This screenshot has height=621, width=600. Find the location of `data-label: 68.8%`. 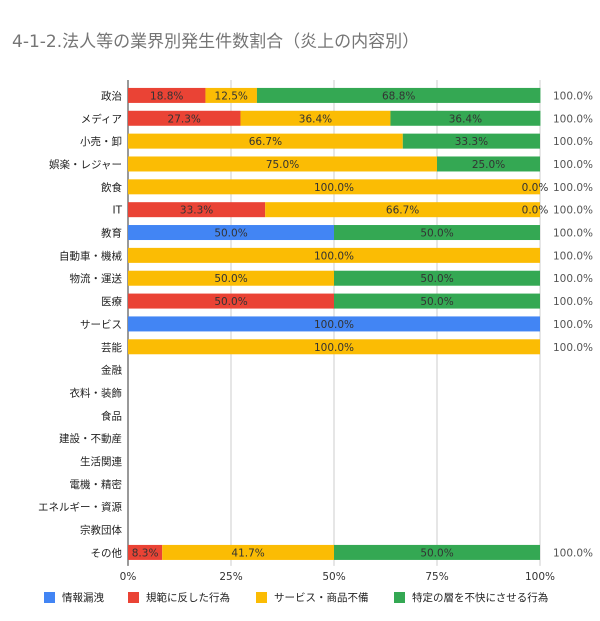

data-label: 68.8% is located at coordinates (398, 96).